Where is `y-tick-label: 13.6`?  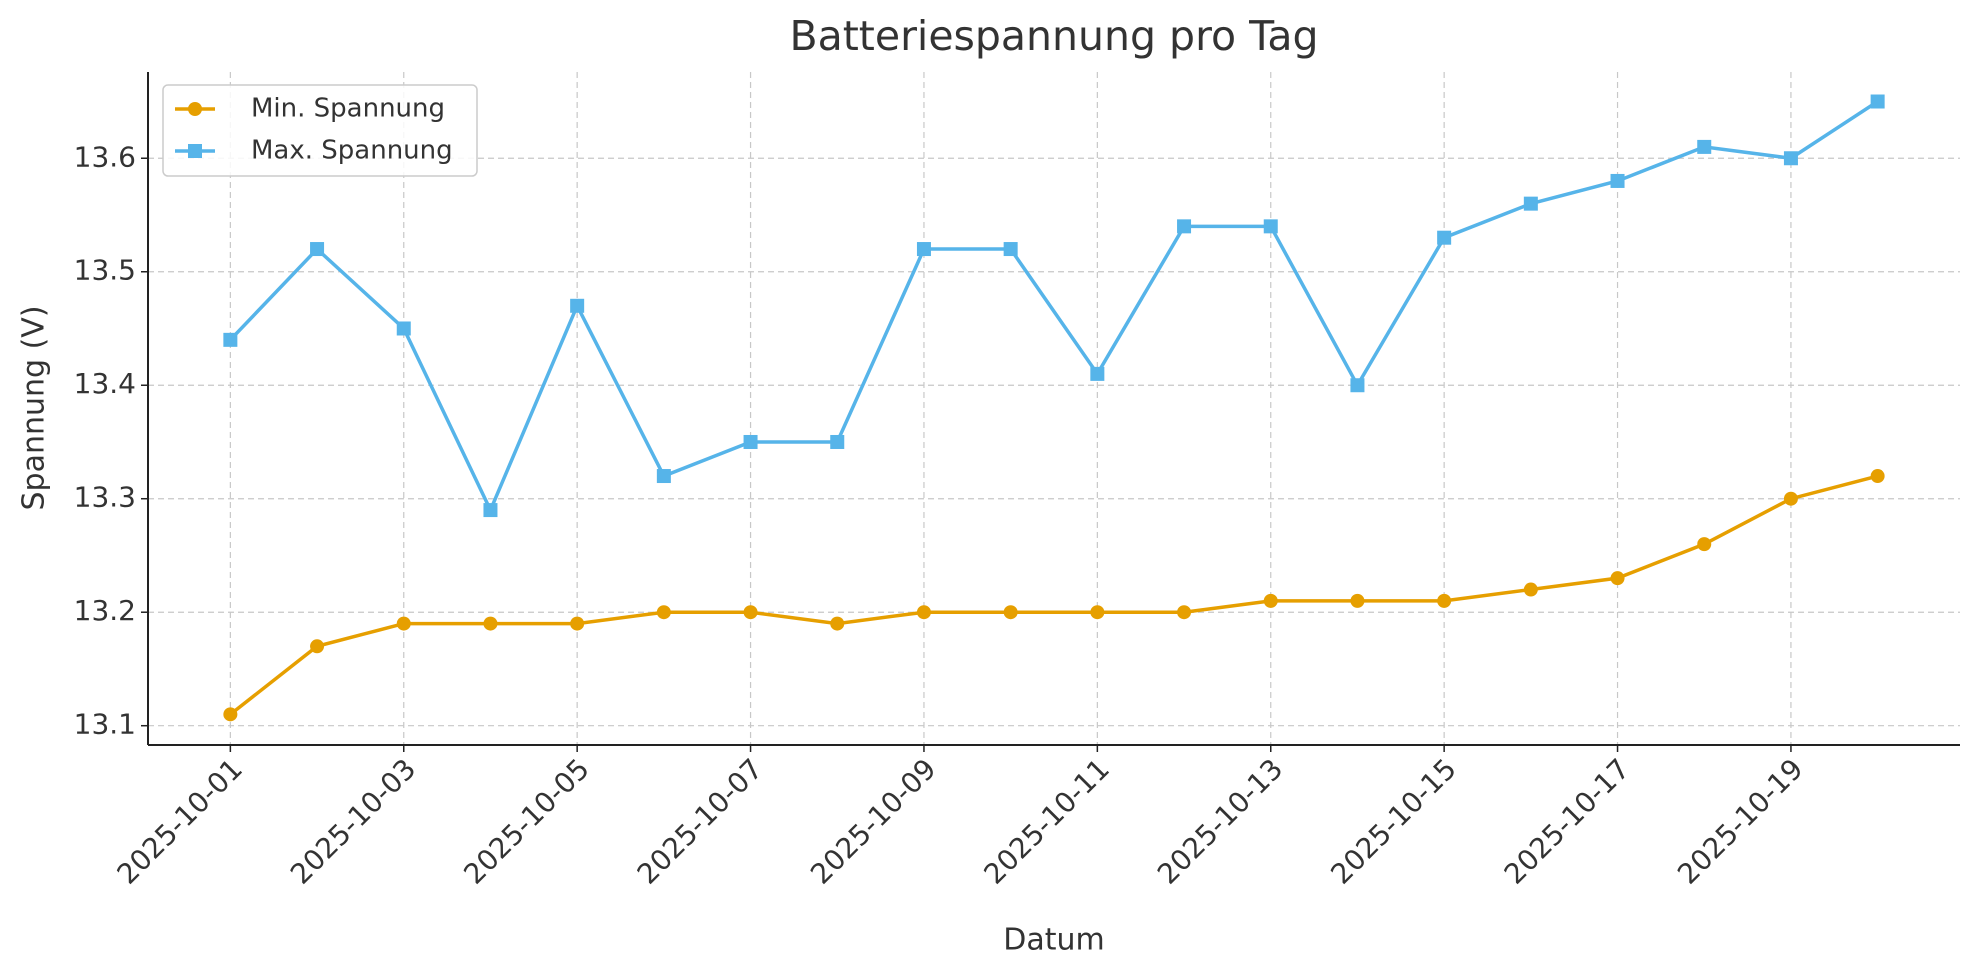 y-tick-label: 13.6 is located at coordinates (105, 156).